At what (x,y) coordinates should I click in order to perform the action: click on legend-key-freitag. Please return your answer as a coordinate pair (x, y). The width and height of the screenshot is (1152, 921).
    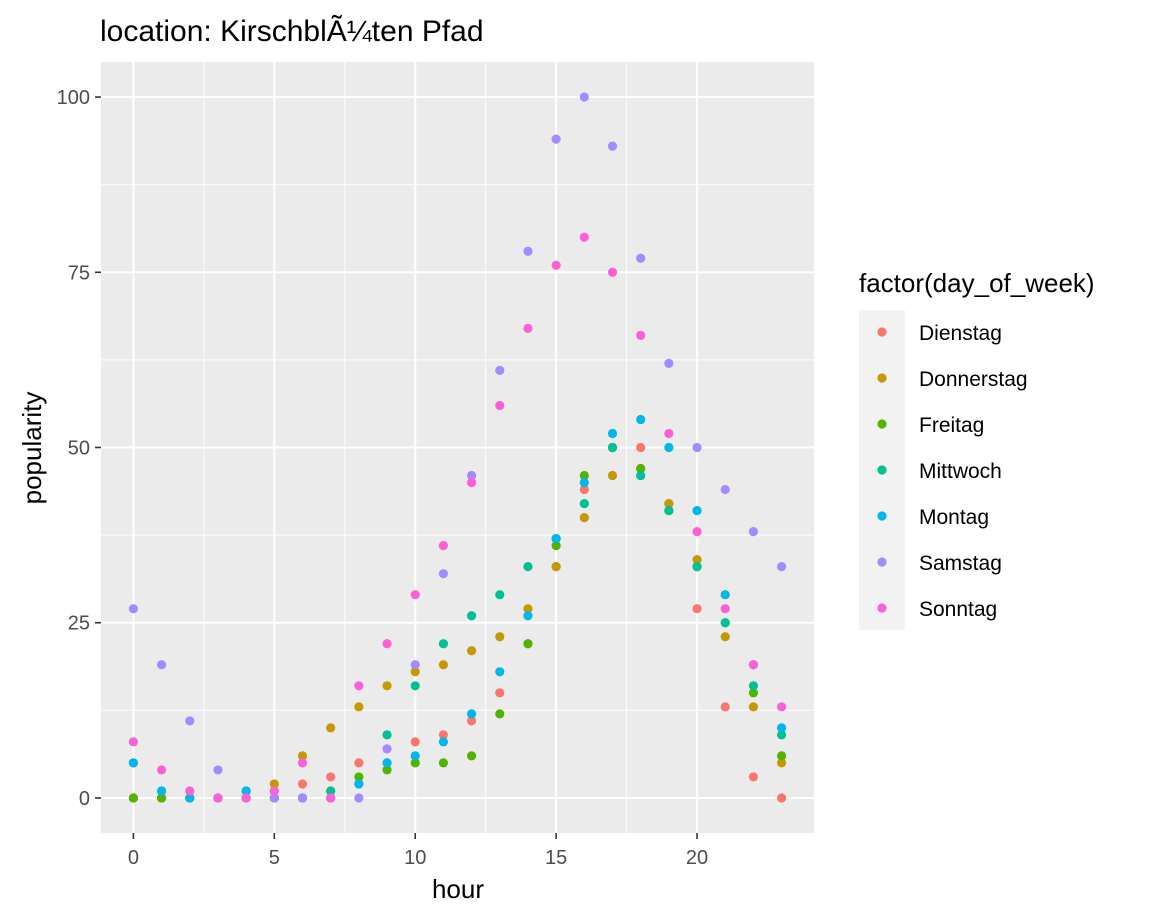
    Looking at the image, I should click on (882, 424).